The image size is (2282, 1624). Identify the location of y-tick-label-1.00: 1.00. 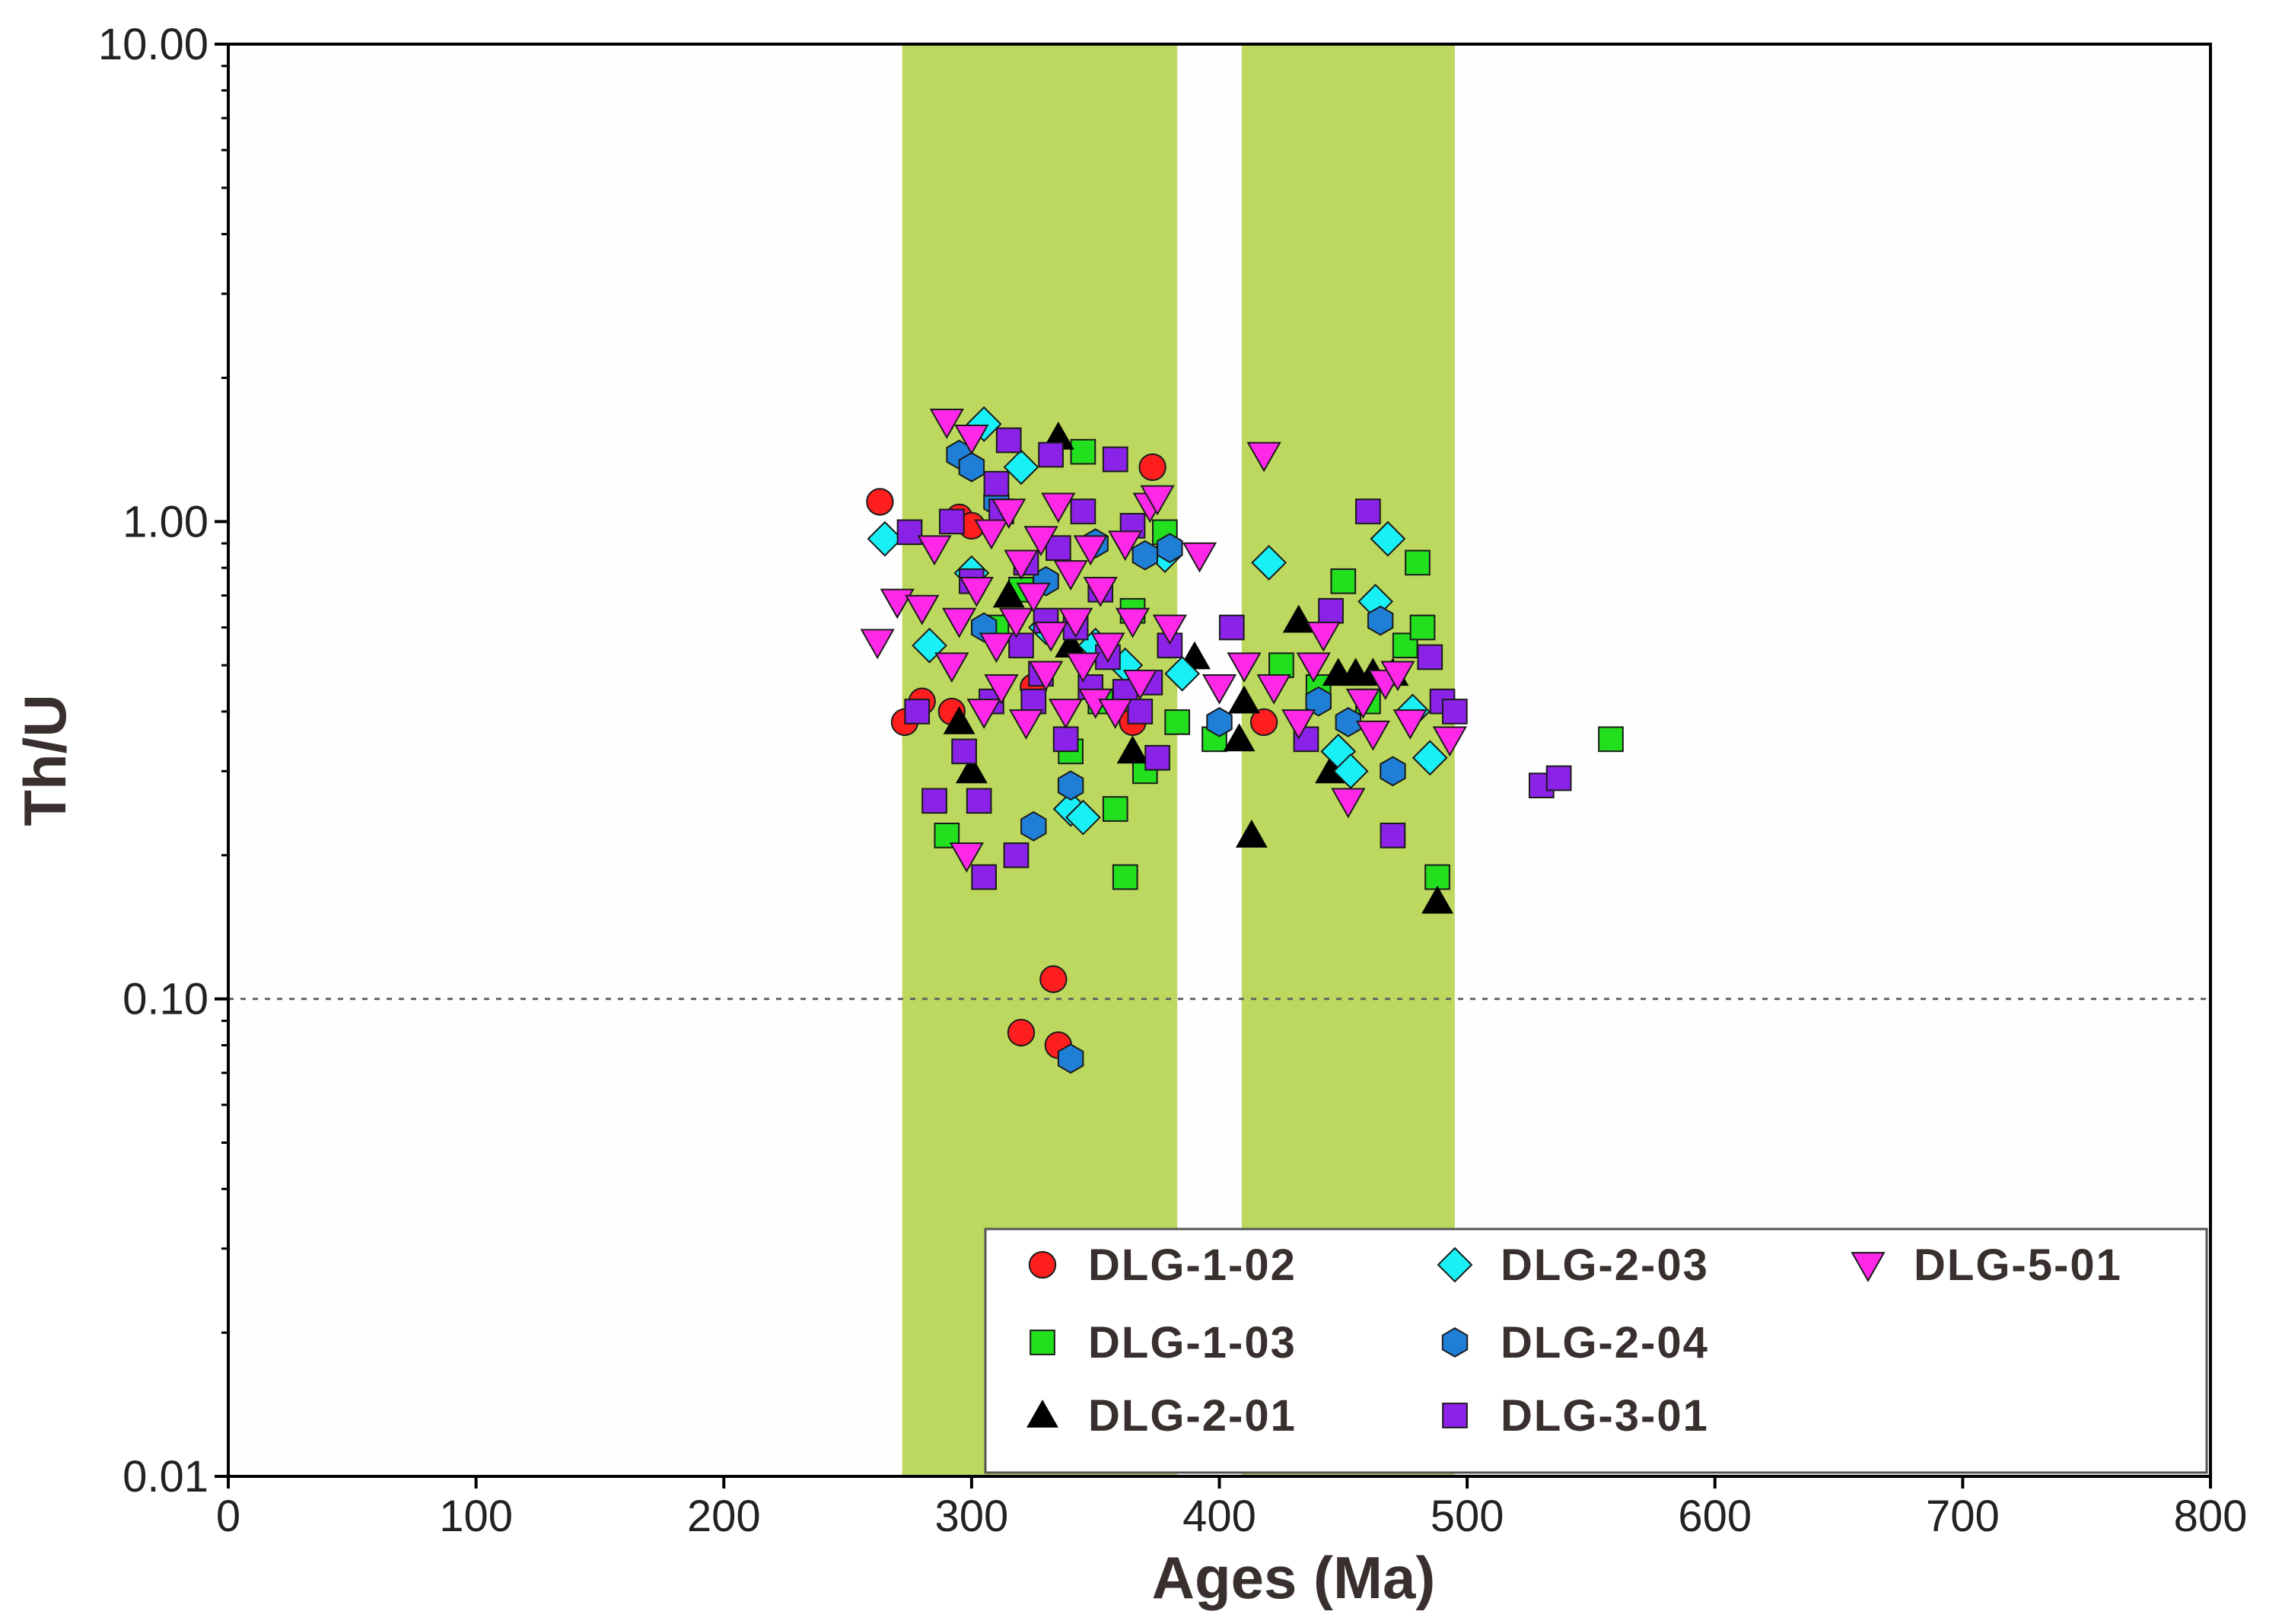
(165, 521).